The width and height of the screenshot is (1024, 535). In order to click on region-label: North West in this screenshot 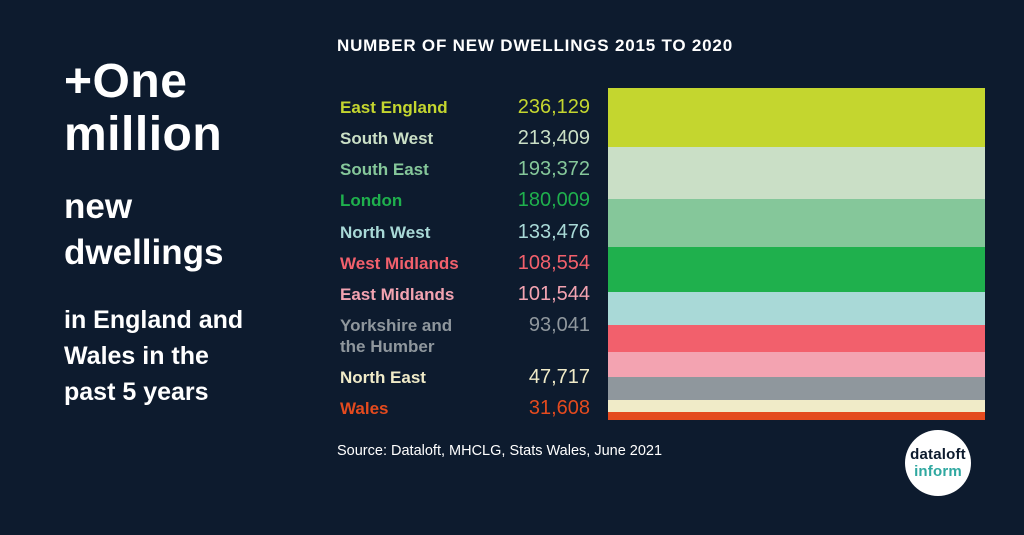, I will do `click(385, 232)`.